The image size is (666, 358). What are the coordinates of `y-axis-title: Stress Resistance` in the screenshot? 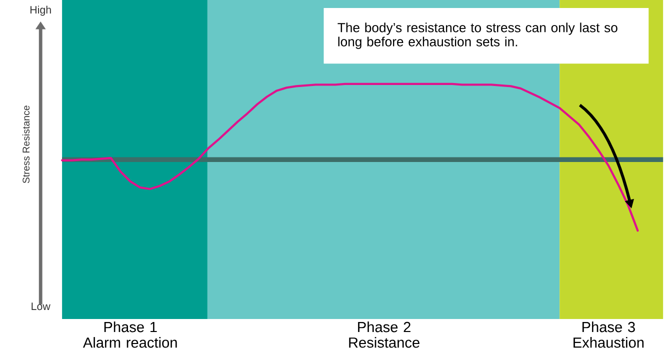 It's located at (26, 145).